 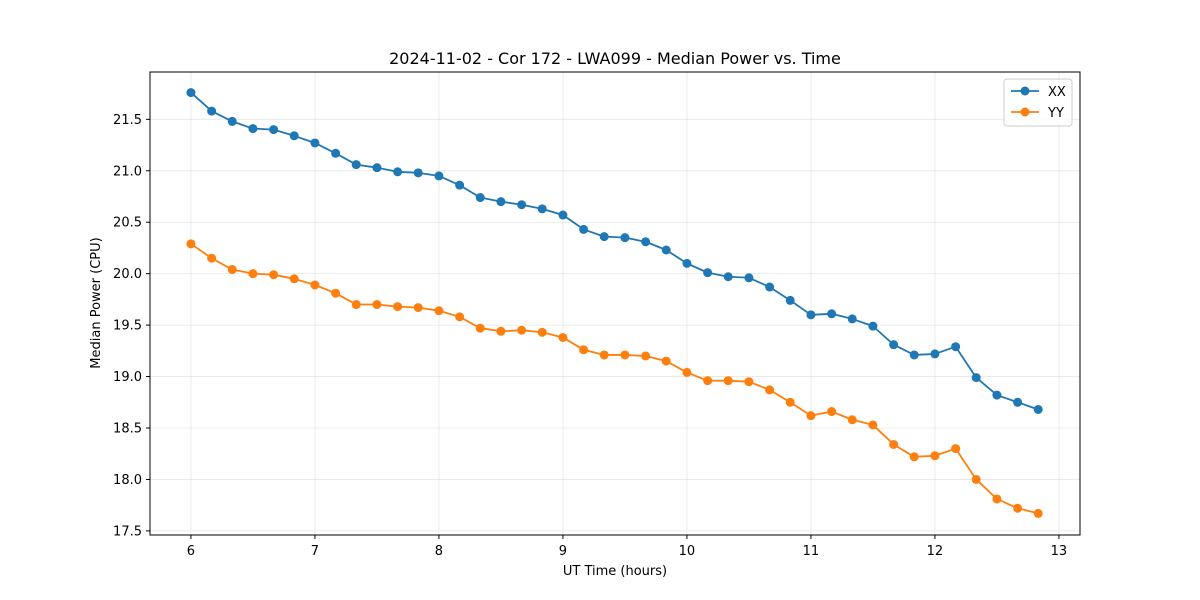 I want to click on y-tick-label: 18.0, so click(x=127, y=480).